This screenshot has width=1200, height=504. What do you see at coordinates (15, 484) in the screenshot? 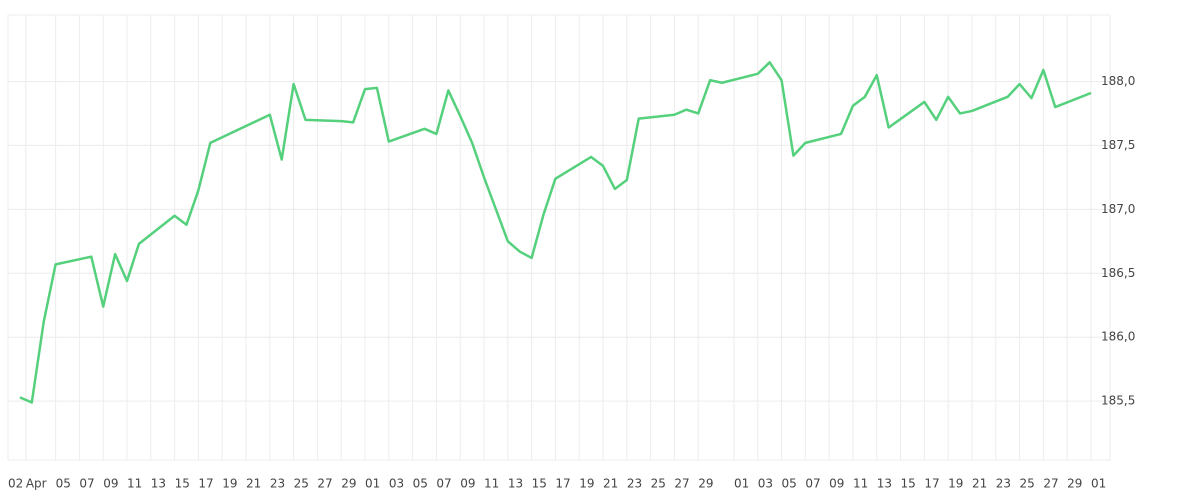
I see `x-tick-label: 02` at bounding box center [15, 484].